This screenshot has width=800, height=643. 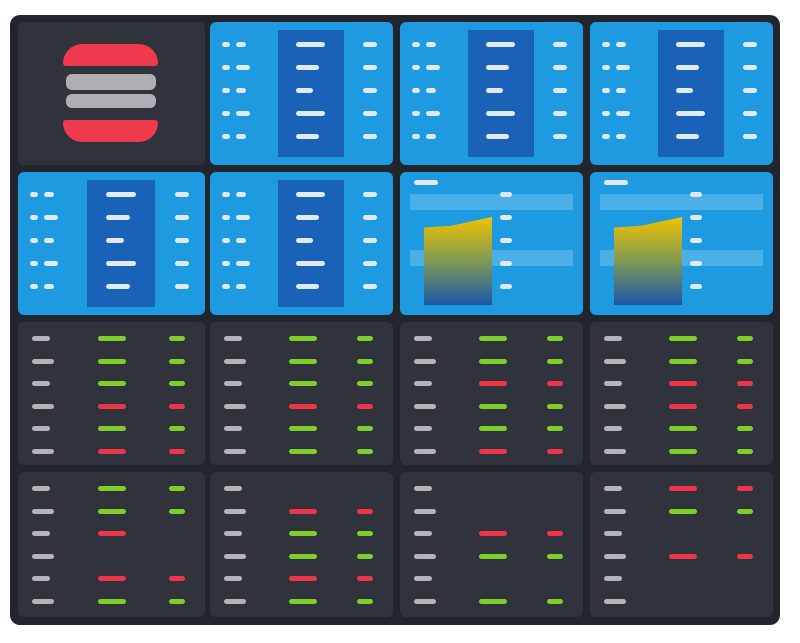 What do you see at coordinates (110, 55) in the screenshot?
I see `logo-top-icon` at bounding box center [110, 55].